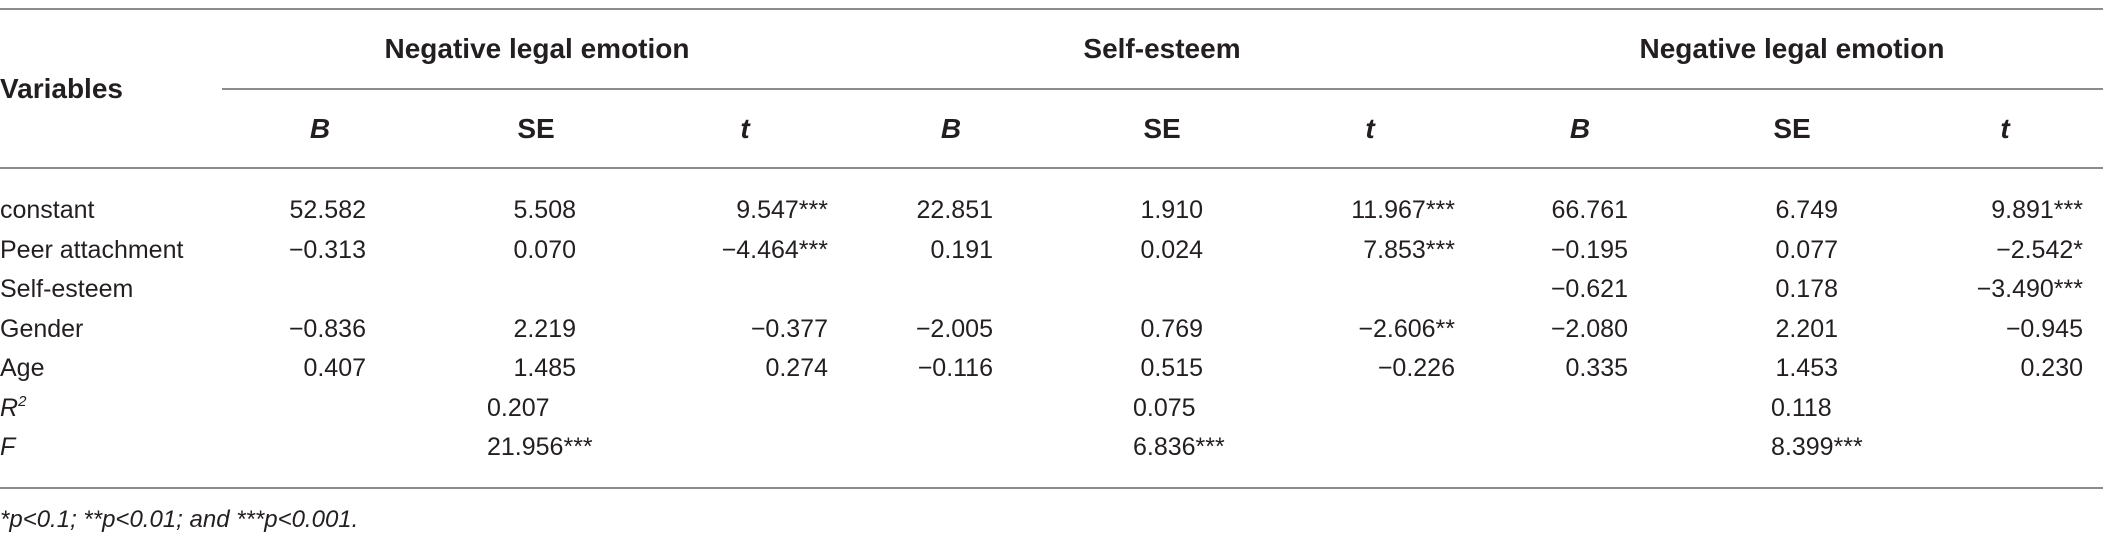  Describe the element at coordinates (1051, 168) in the screenshot. I see `header-rule` at that location.